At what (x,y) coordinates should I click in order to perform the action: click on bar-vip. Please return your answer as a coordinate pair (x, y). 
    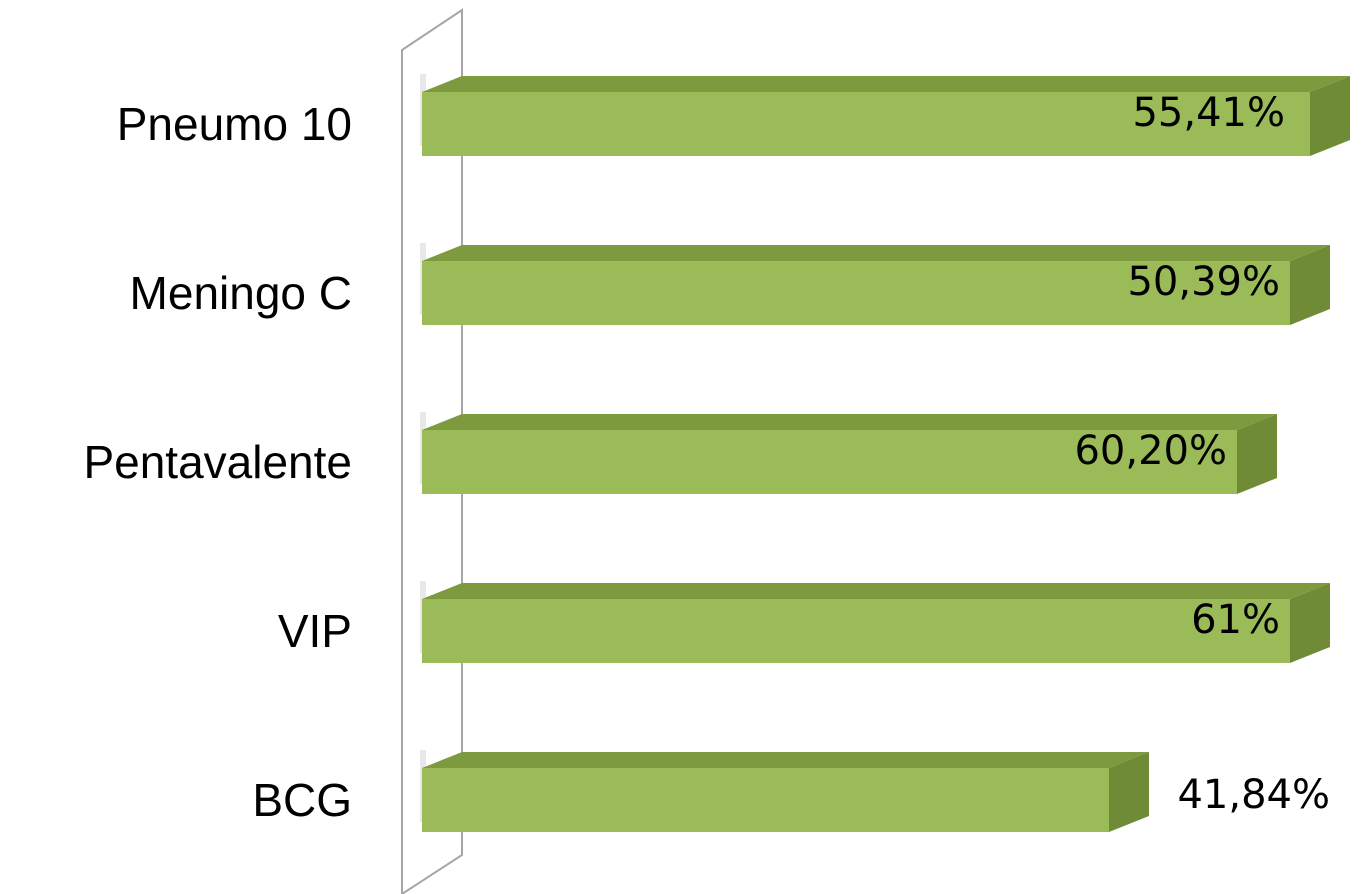
    Looking at the image, I should click on (875, 622).